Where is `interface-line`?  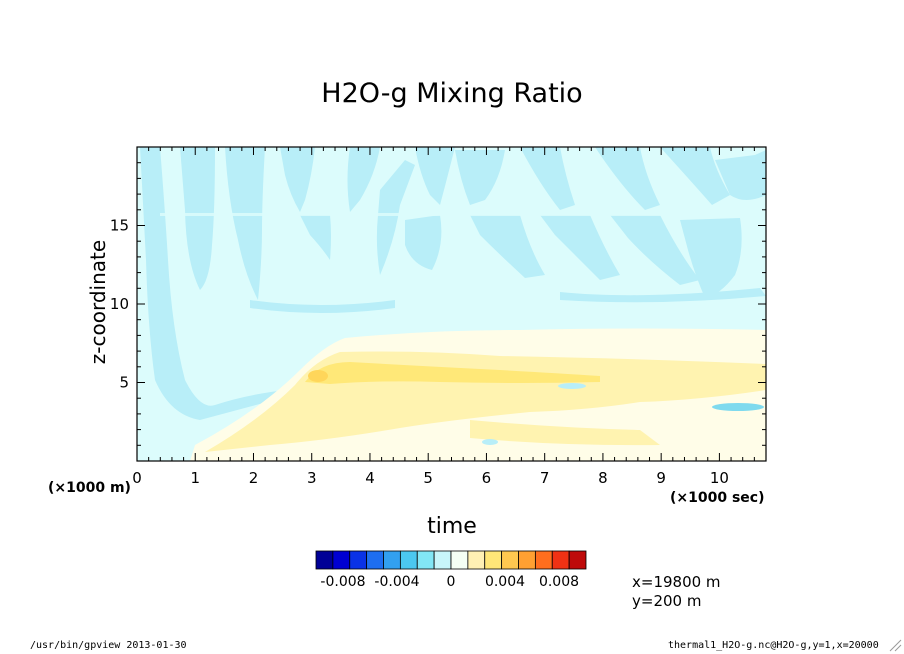 interface-line is located at coordinates (463, 214).